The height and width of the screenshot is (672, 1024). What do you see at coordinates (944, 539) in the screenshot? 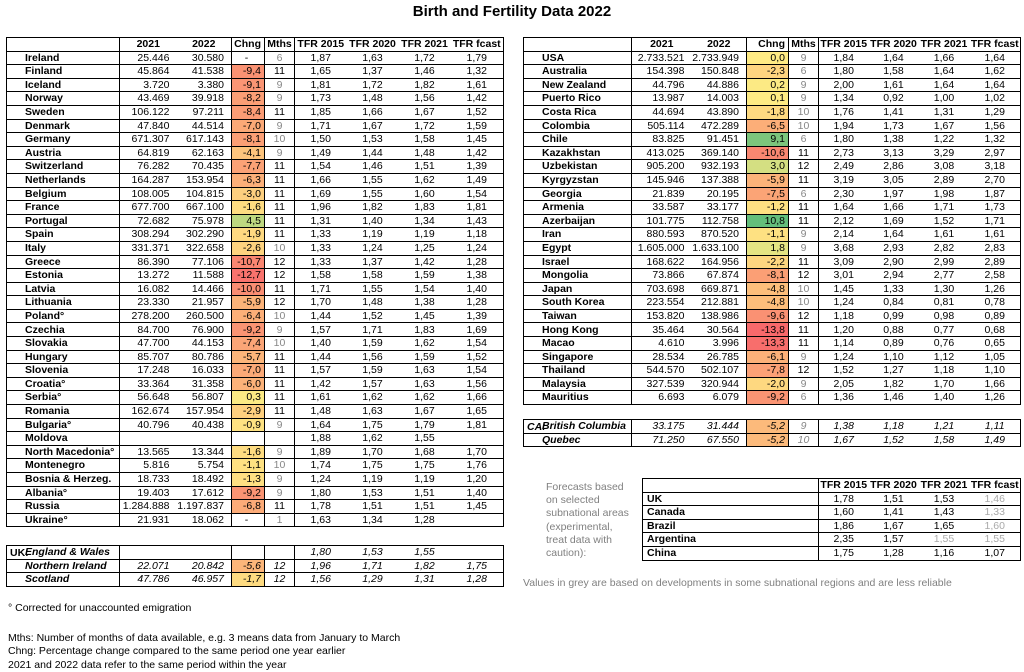
I see `tfr-2021-cell: 1,55` at bounding box center [944, 539].